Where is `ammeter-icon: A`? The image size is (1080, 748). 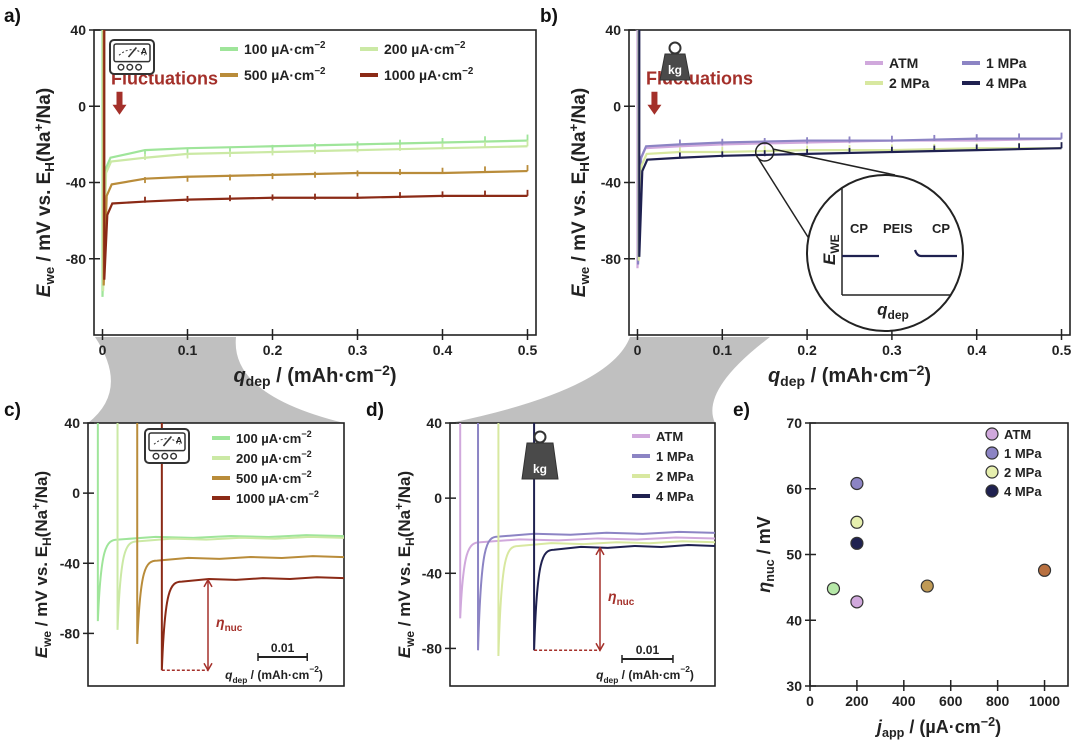 ammeter-icon: A is located at coordinates (167, 446).